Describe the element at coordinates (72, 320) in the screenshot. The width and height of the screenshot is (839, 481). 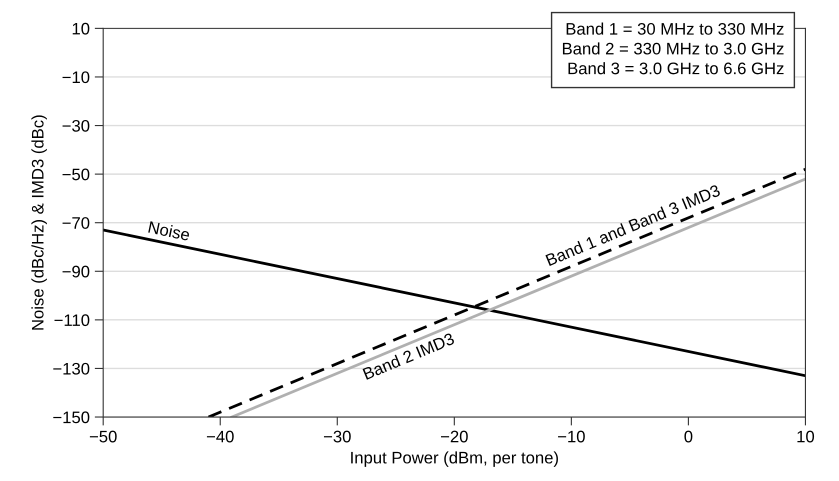
I see `y-tick-label: −110` at that location.